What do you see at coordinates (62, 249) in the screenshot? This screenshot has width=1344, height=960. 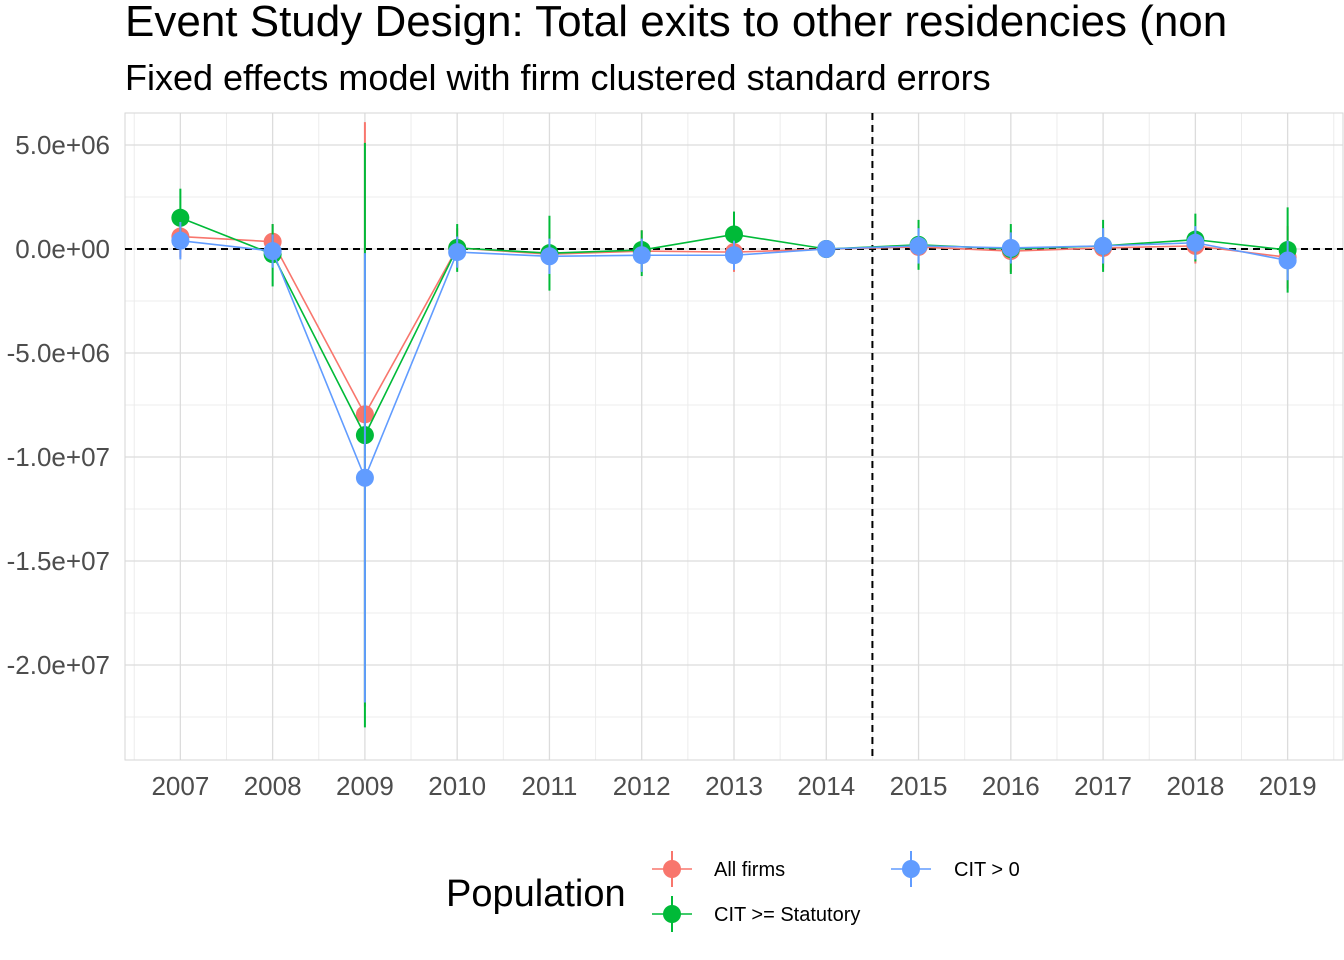 I see `y-tick-label: 0.0e+00` at bounding box center [62, 249].